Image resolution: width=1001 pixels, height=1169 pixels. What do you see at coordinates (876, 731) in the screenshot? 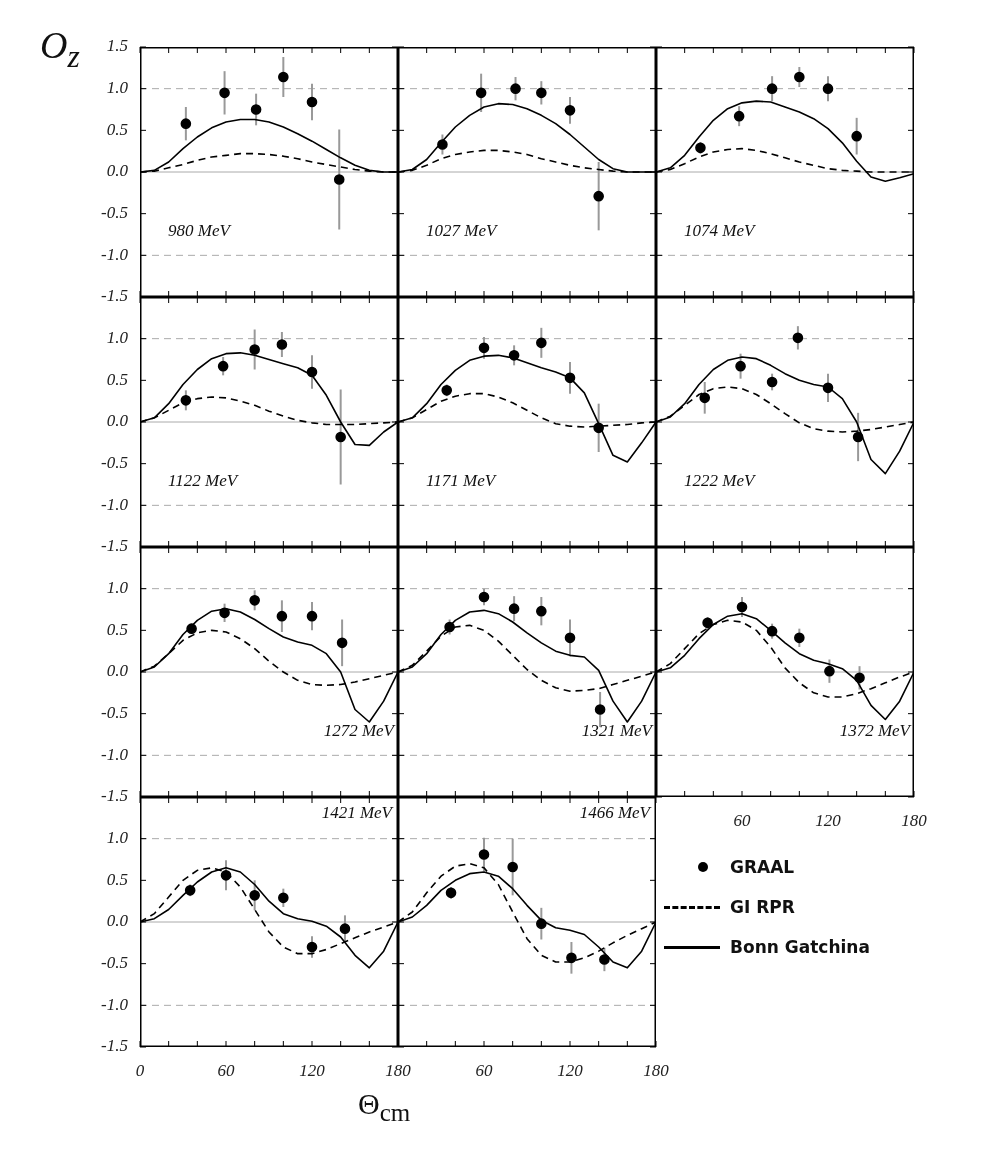
I see `text: 1372 MeV` at bounding box center [876, 731].